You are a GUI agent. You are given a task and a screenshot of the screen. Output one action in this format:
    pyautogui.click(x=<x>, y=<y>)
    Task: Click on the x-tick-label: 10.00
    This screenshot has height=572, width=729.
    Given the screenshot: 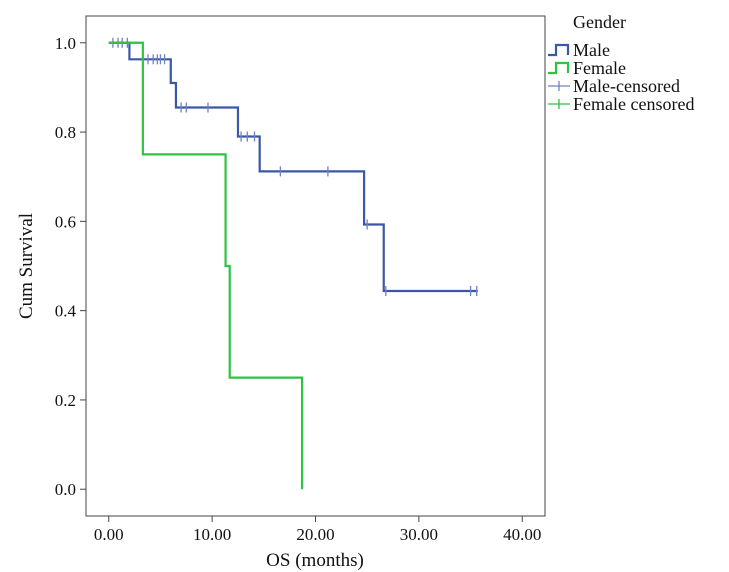 What is the action you would take?
    pyautogui.click(x=212, y=534)
    